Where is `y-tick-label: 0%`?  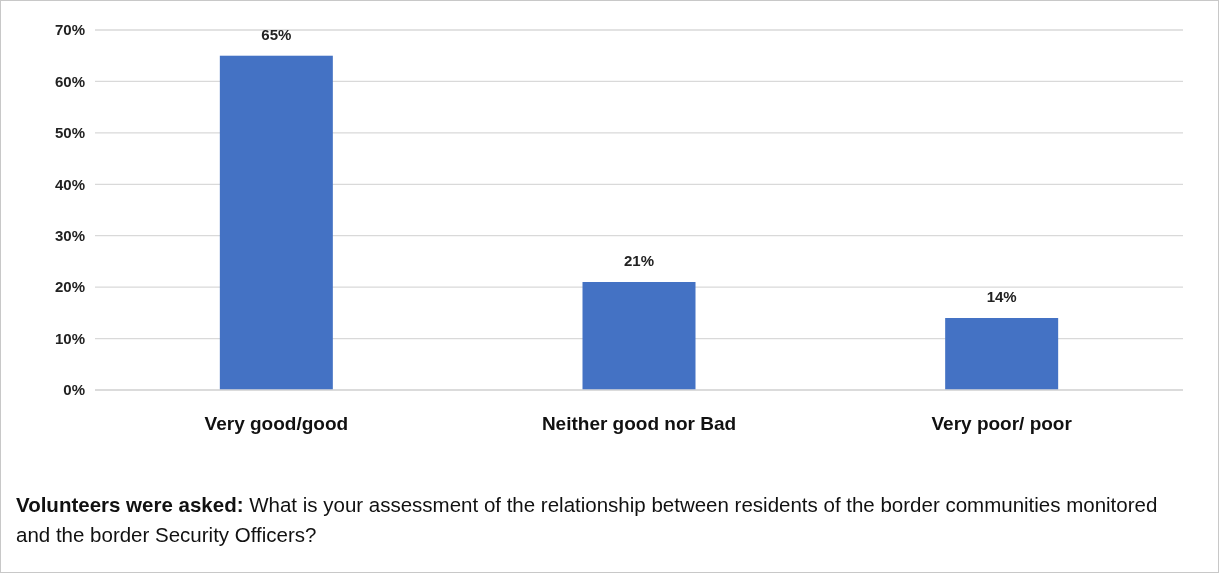 y-tick-label: 0% is located at coordinates (74, 390).